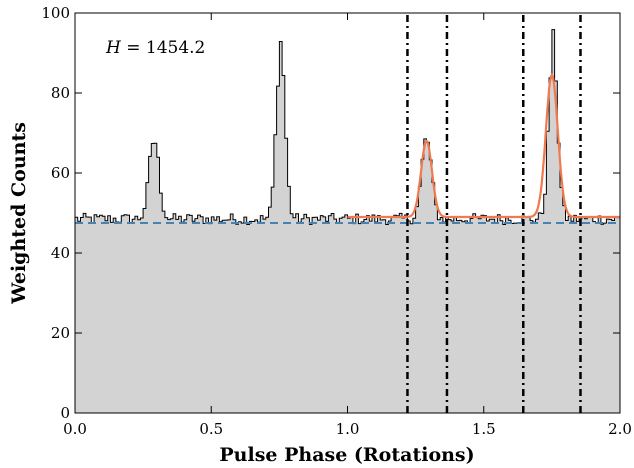  I want to click on h-statistic-annotation: H = 1454.2, so click(155, 48).